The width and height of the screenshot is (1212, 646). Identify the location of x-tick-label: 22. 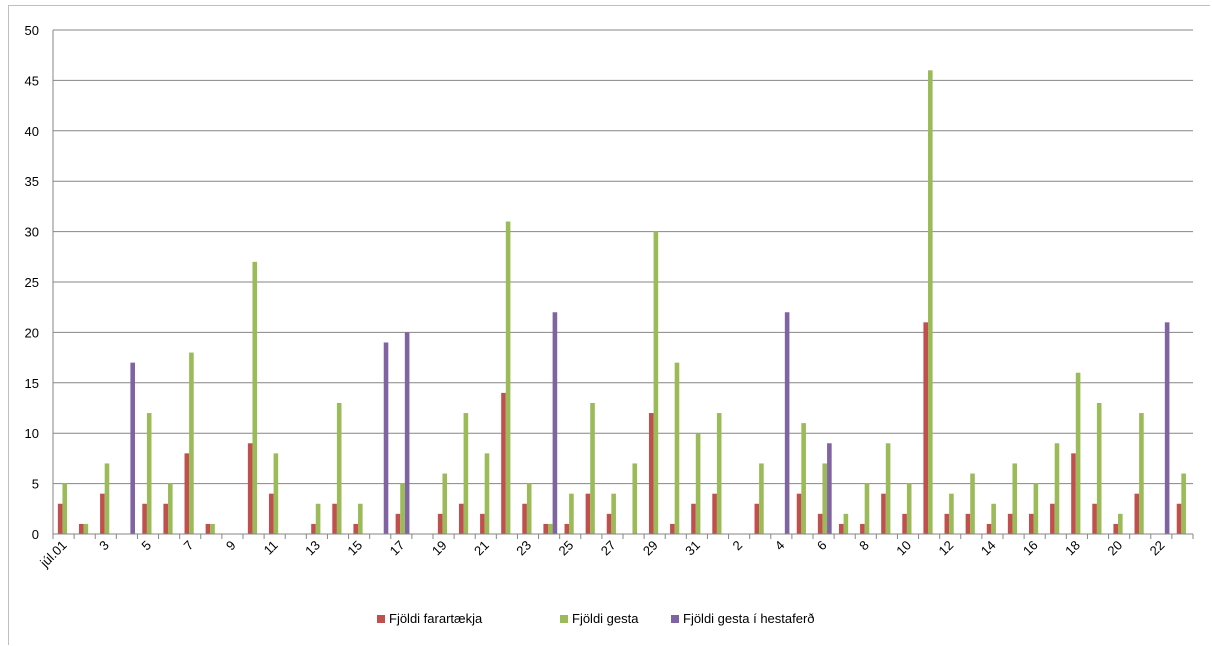
(1157, 548).